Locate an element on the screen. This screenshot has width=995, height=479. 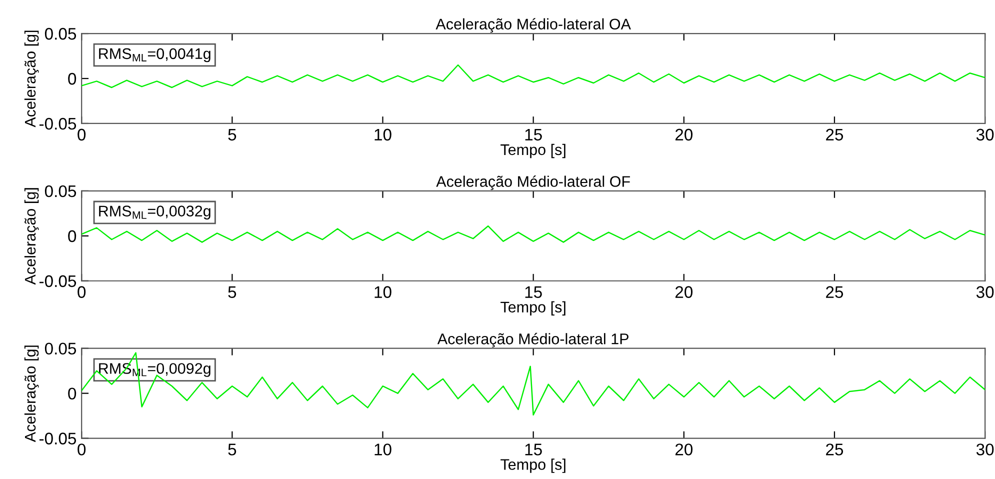
chart-title: Aceleração Médio-lateral 1P is located at coordinates (532, 340).